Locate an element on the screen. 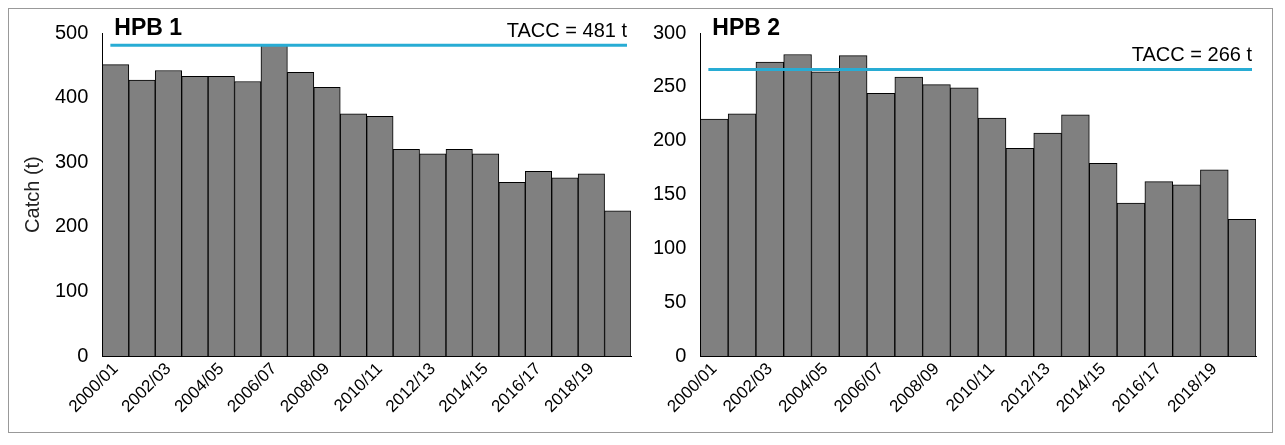 The width and height of the screenshot is (1285, 445). chart-title: HPB 2 is located at coordinates (746, 26).